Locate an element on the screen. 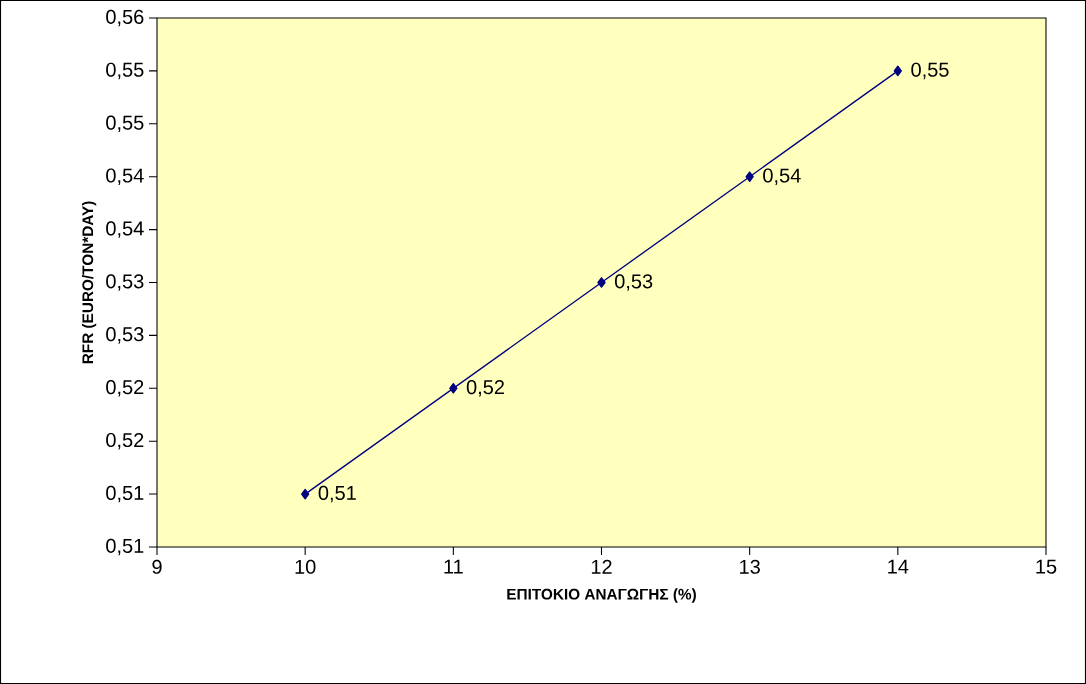  data-label: 0,51 is located at coordinates (337, 494).